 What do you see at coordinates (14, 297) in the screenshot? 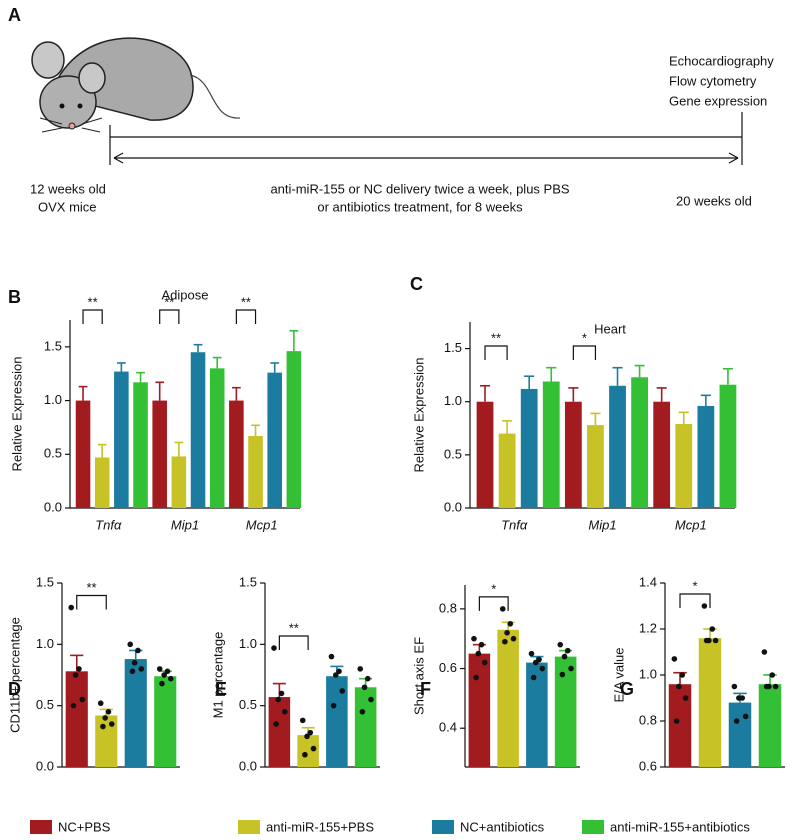
I see `panel-letter: B` at bounding box center [14, 297].